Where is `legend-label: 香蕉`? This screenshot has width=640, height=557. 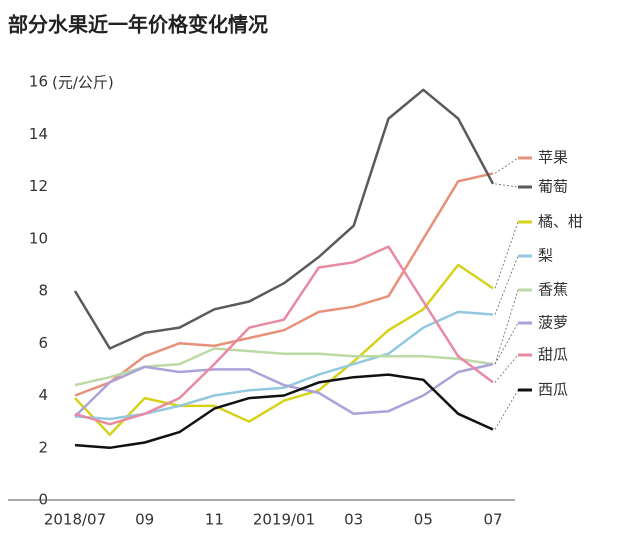
legend-label: 香蕉 is located at coordinates (553, 290).